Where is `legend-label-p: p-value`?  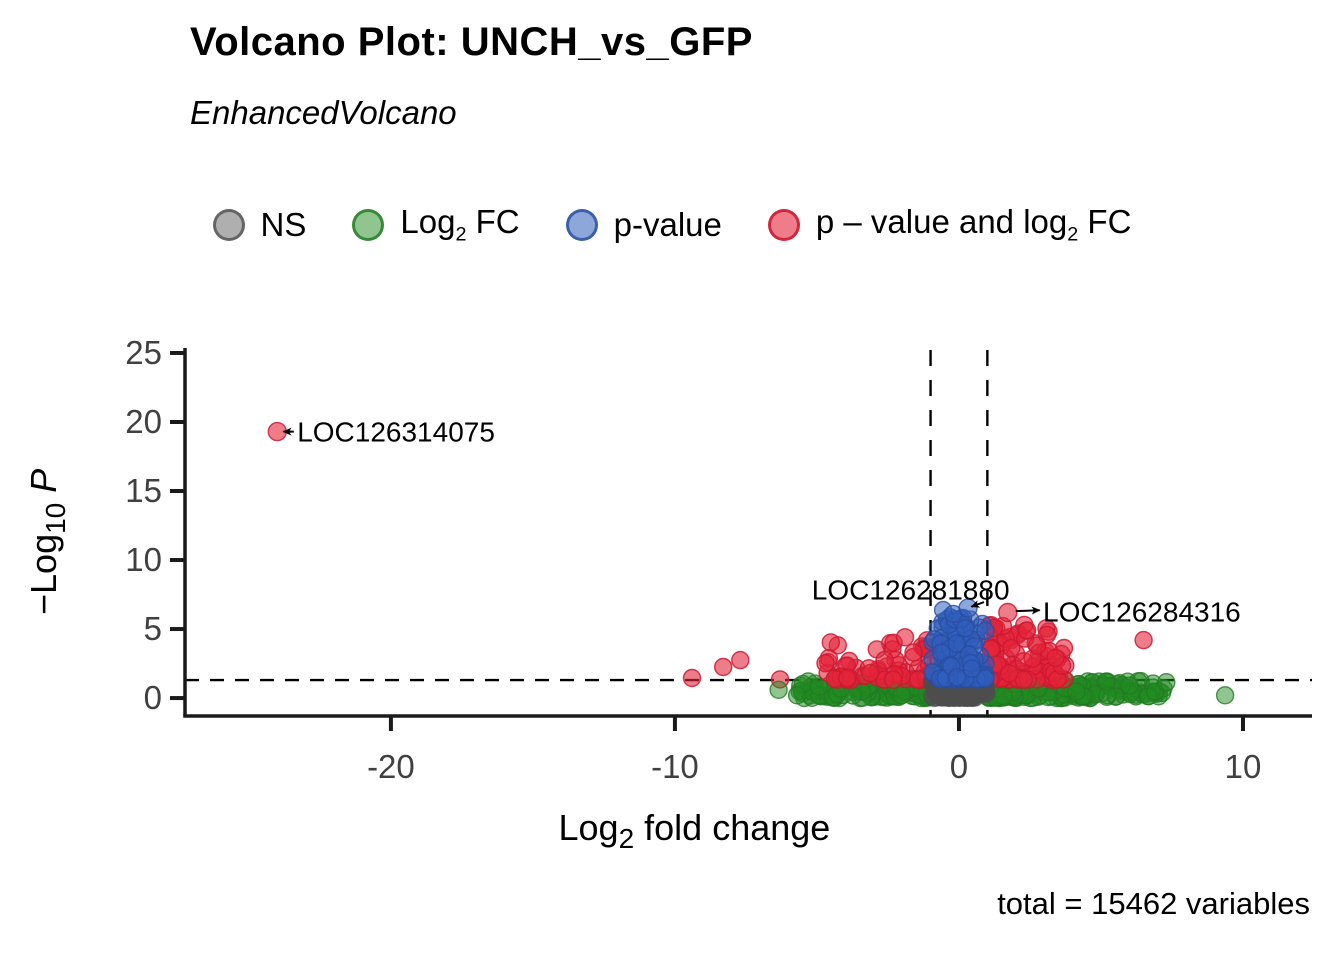
legend-label-p: p-value is located at coordinates (668, 225).